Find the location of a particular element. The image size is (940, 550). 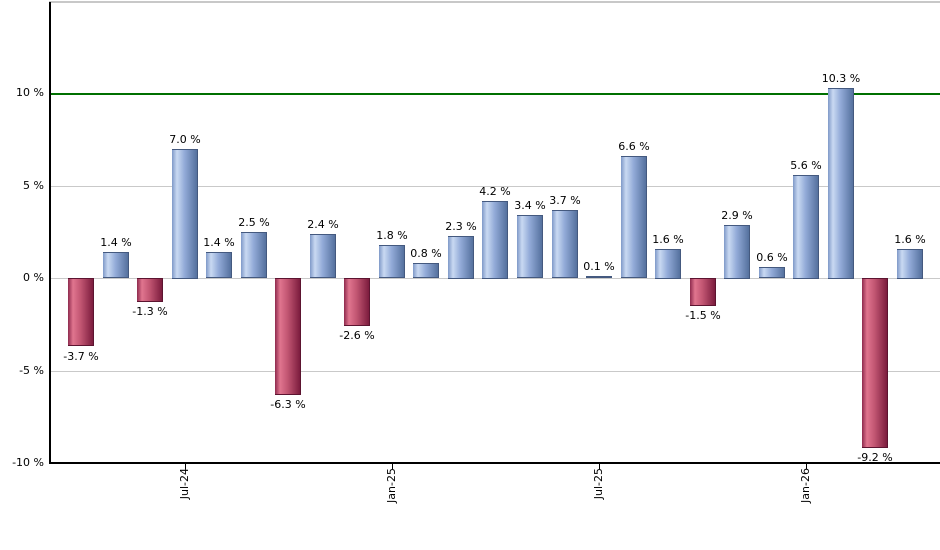

bar-value-label: 0.1 % is located at coordinates (599, 266).